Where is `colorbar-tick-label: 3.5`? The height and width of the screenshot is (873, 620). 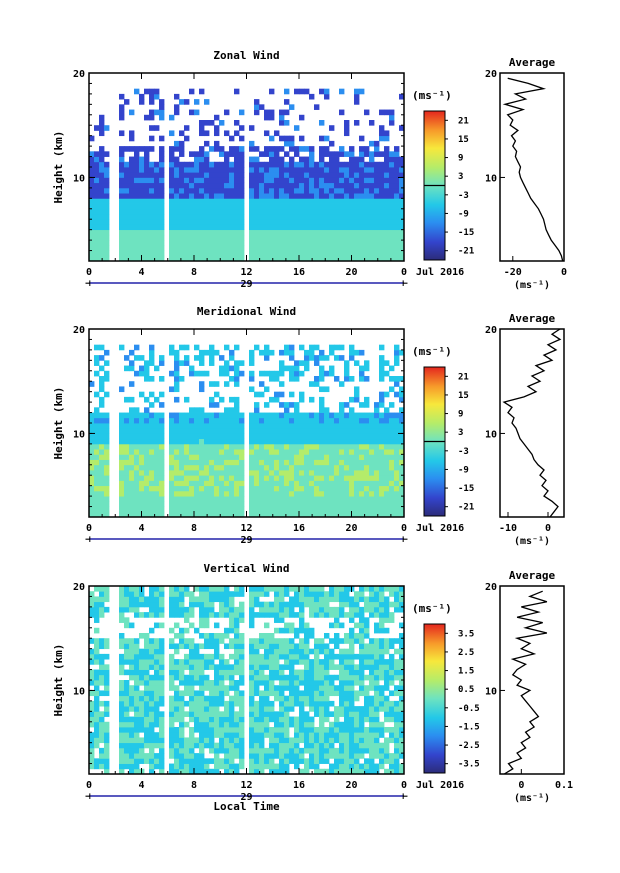
colorbar-tick-label: 3.5 is located at coordinates (466, 634).